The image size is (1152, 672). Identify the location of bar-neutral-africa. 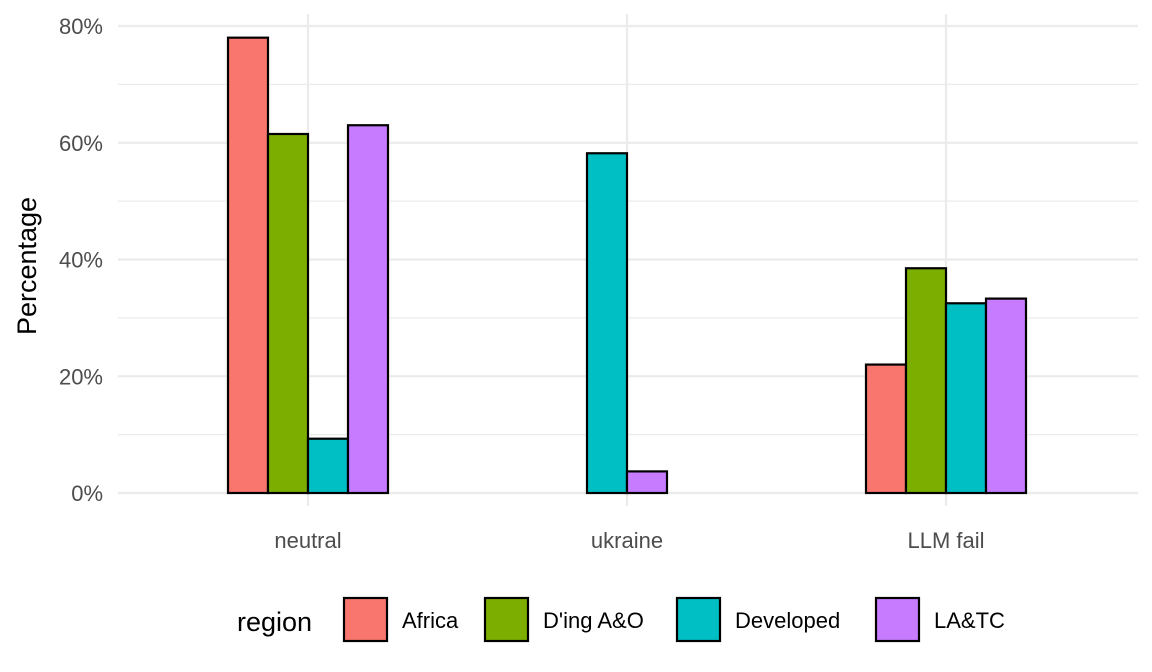
(248, 265).